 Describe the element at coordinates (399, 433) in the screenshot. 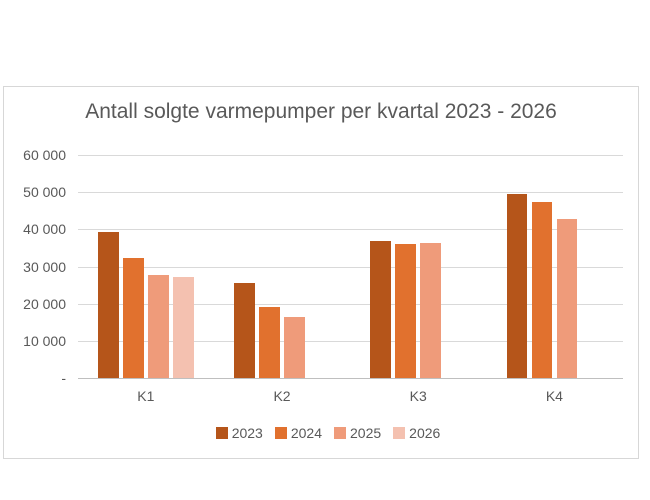

I see `legend-swatch-2026` at that location.